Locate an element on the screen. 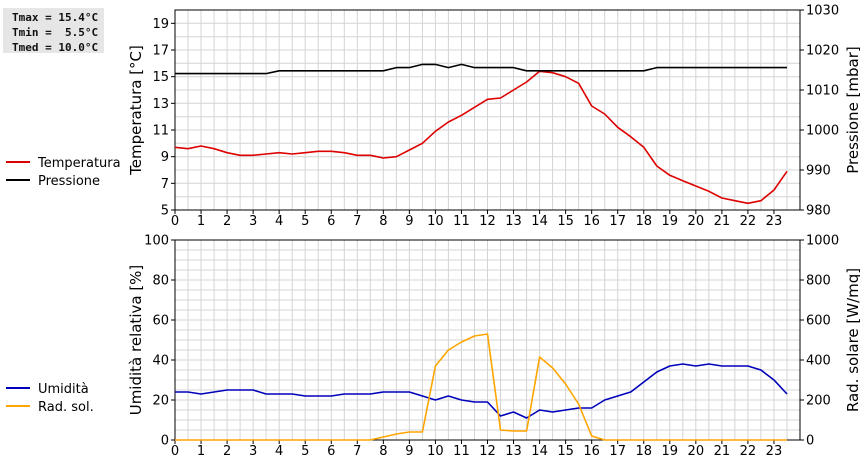 The height and width of the screenshot is (460, 860). y-left-tick-label: 11 is located at coordinates (160, 131).